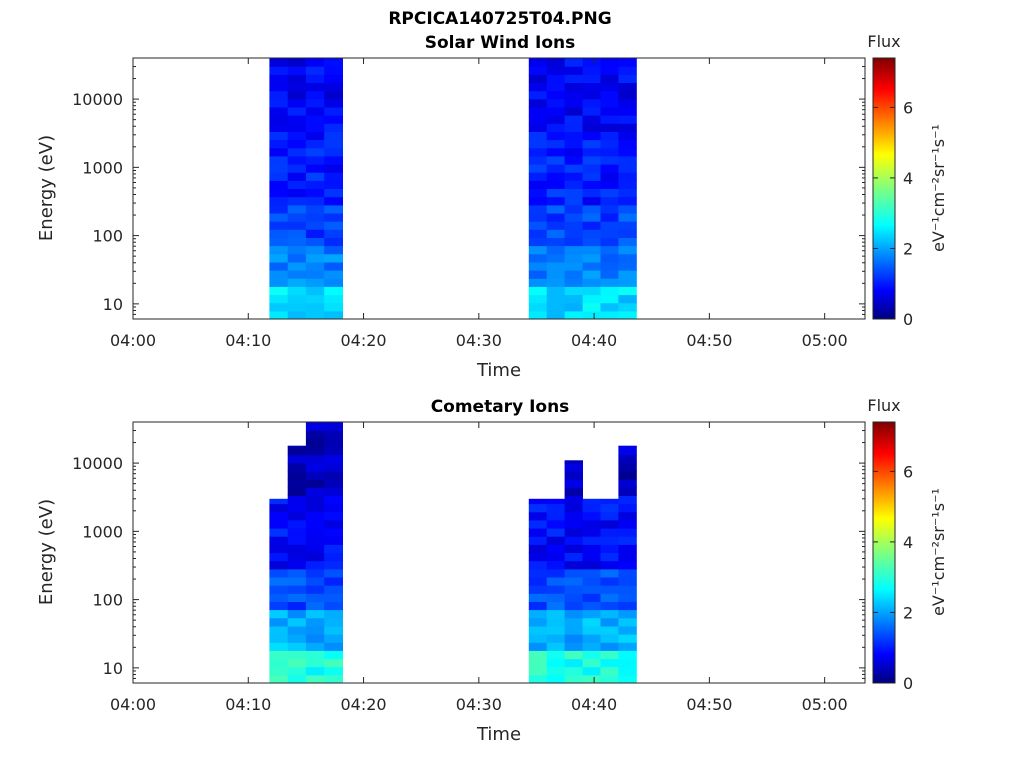 The image size is (1024, 772). What do you see at coordinates (884, 188) in the screenshot?
I see `colorbar` at bounding box center [884, 188].